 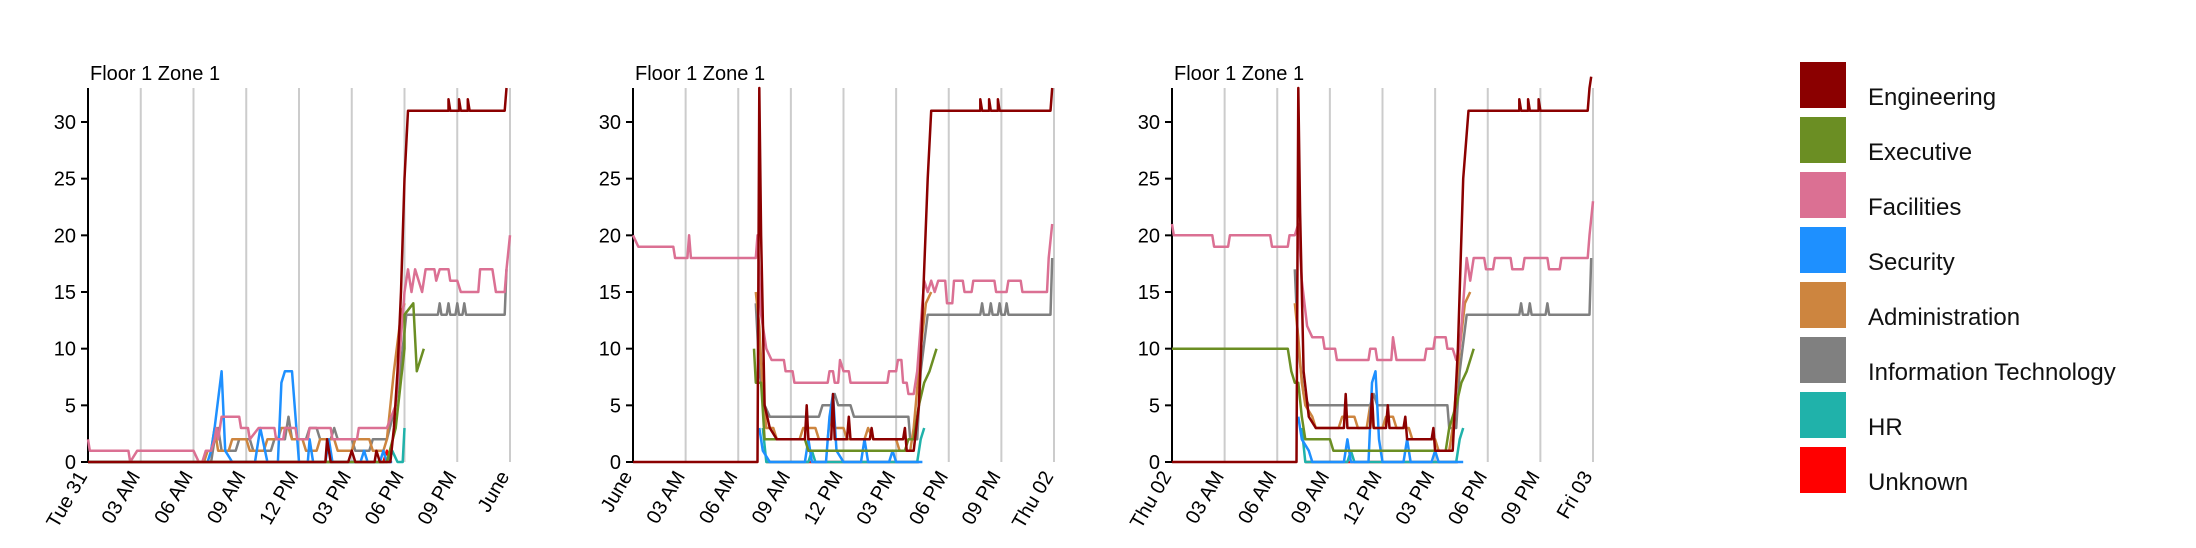 What do you see at coordinates (1990, 419) in the screenshot?
I see `legend-item-hr: HR` at bounding box center [1990, 419].